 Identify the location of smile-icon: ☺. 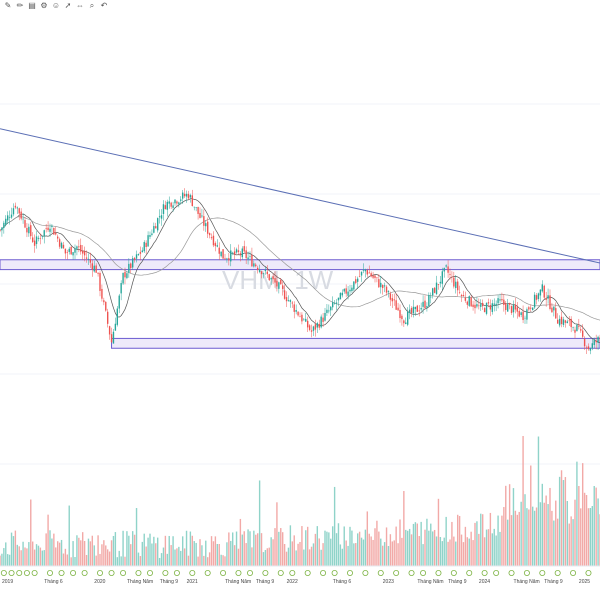
(56, 5).